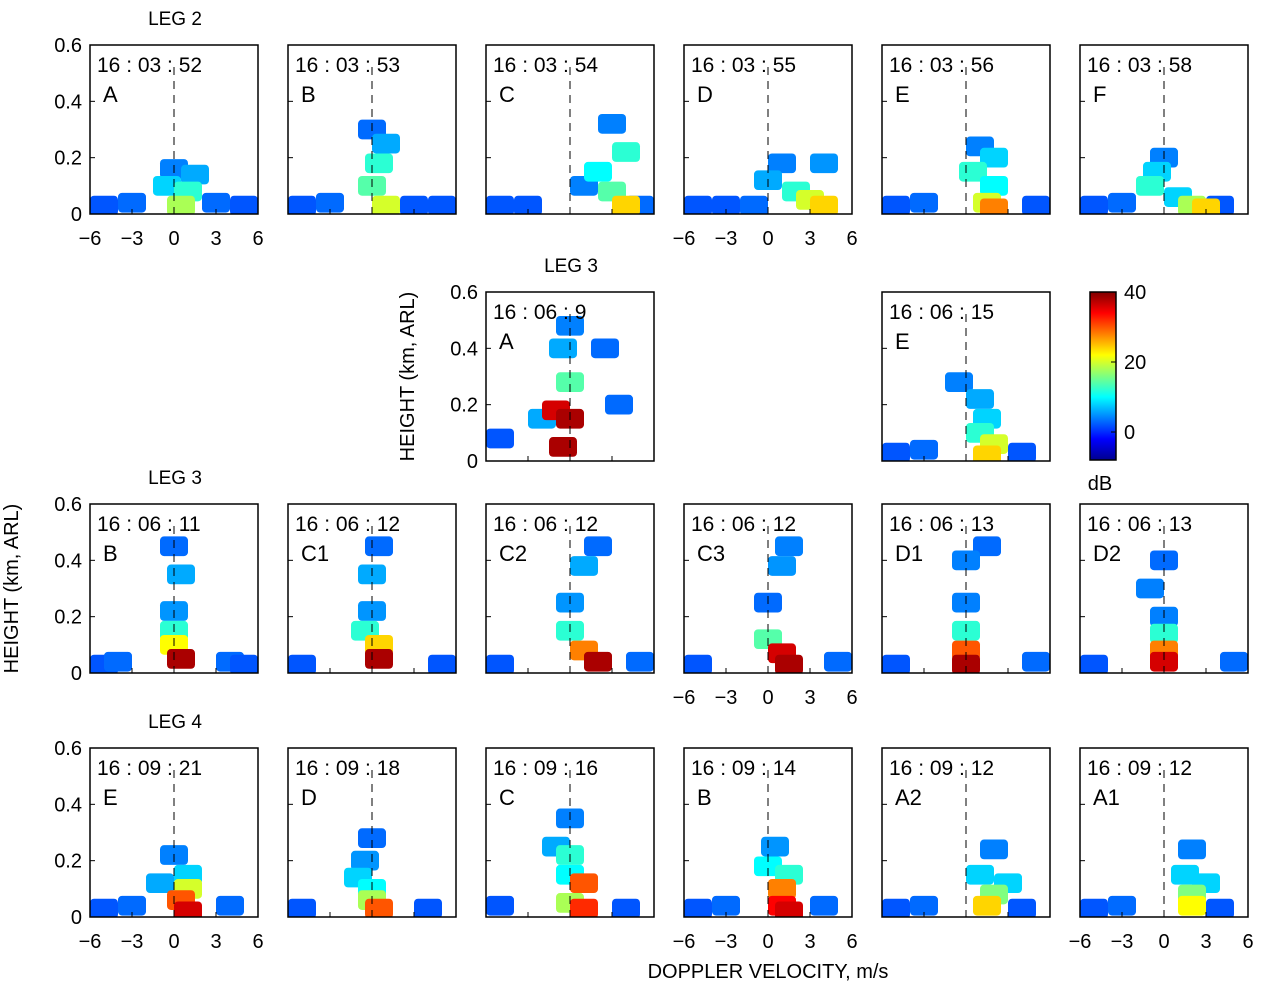 Image resolution: width=1265 pixels, height=982 pixels. What do you see at coordinates (539, 312) in the screenshot?
I see `time-label: 16 : 06 : 9` at bounding box center [539, 312].